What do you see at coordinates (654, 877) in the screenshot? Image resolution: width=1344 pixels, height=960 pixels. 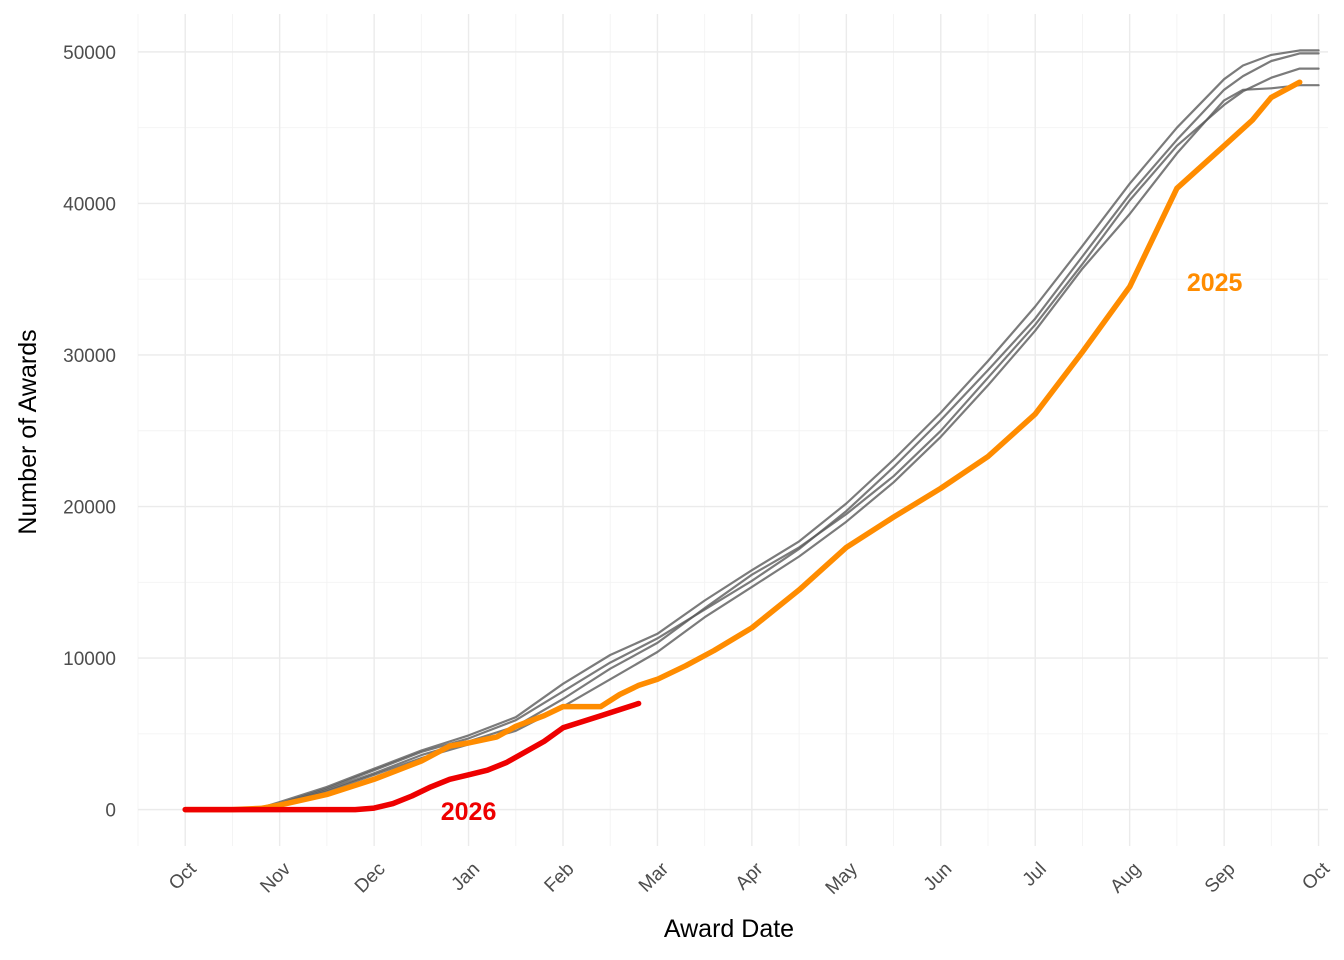 I see `x-tick-label-5: Mar` at bounding box center [654, 877].